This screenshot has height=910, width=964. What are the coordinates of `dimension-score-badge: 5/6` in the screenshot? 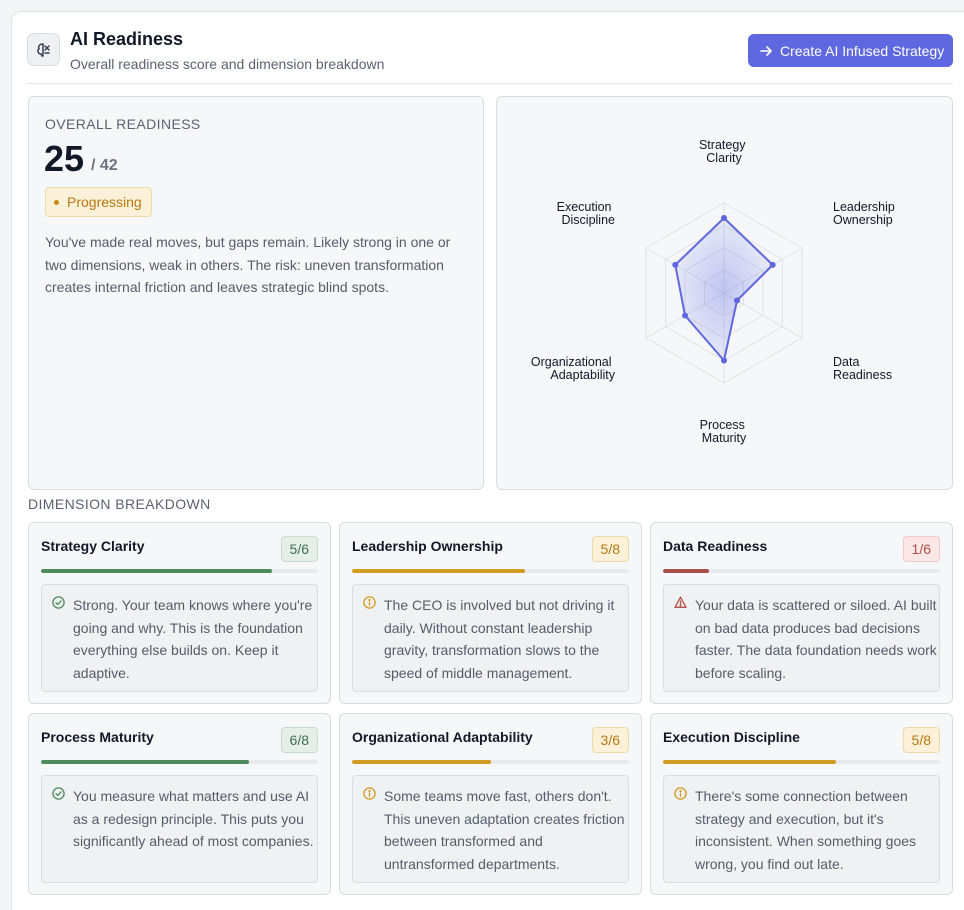 It's located at (299, 549).